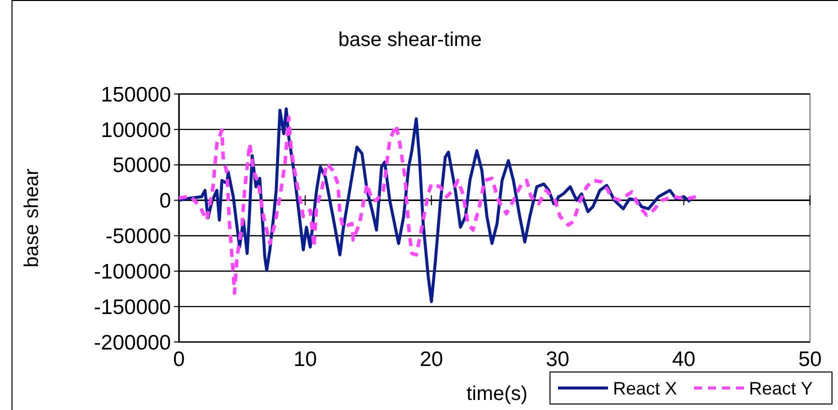 This screenshot has width=838, height=410. What do you see at coordinates (32, 218) in the screenshot?
I see `y-axis-title: base shear` at bounding box center [32, 218].